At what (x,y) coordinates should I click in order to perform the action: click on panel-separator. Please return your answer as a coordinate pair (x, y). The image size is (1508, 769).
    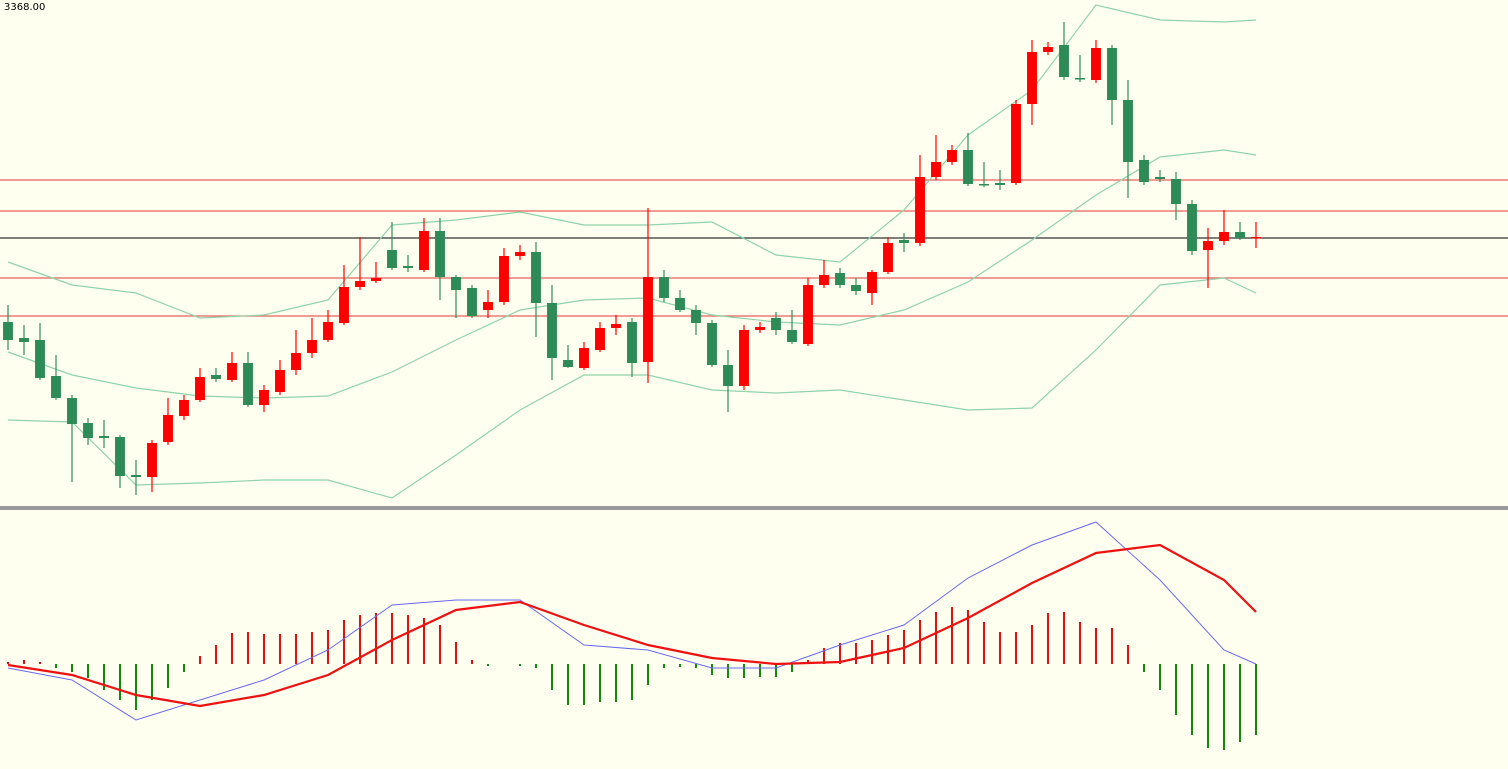
    Looking at the image, I should click on (754, 508).